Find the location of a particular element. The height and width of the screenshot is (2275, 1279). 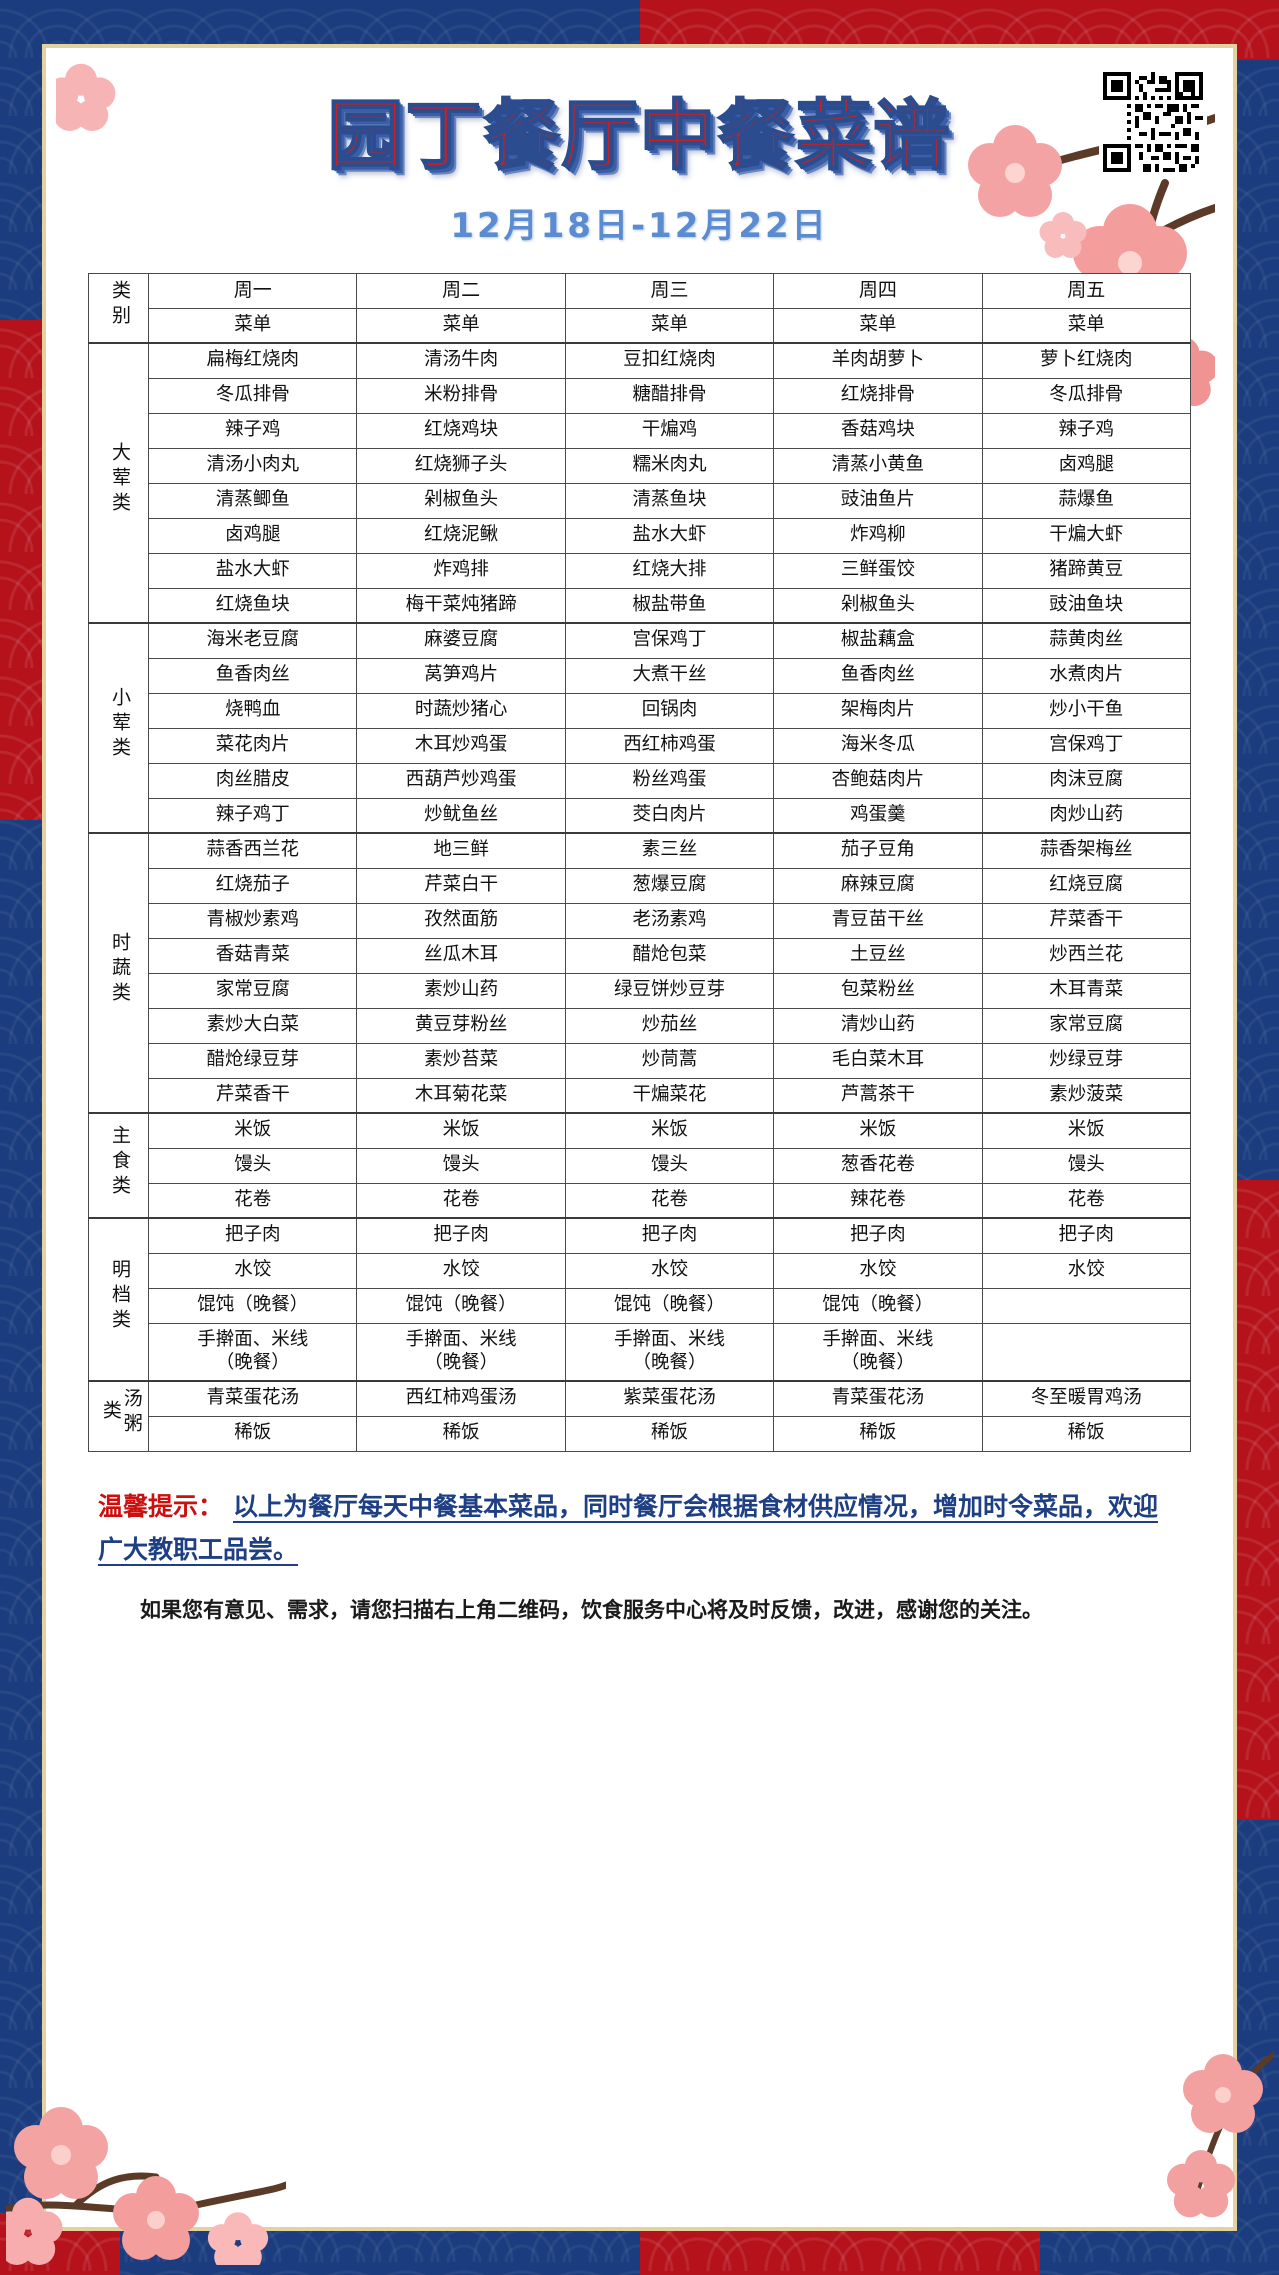

dish-cell: 香菇鸡块 is located at coordinates (878, 430).